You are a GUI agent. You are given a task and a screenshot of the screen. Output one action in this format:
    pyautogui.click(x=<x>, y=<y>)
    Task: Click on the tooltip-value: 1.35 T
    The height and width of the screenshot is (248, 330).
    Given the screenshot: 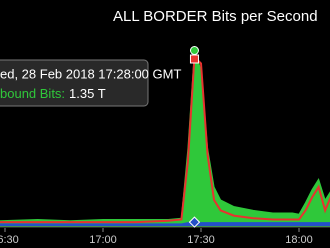 What is the action you would take?
    pyautogui.click(x=87, y=93)
    